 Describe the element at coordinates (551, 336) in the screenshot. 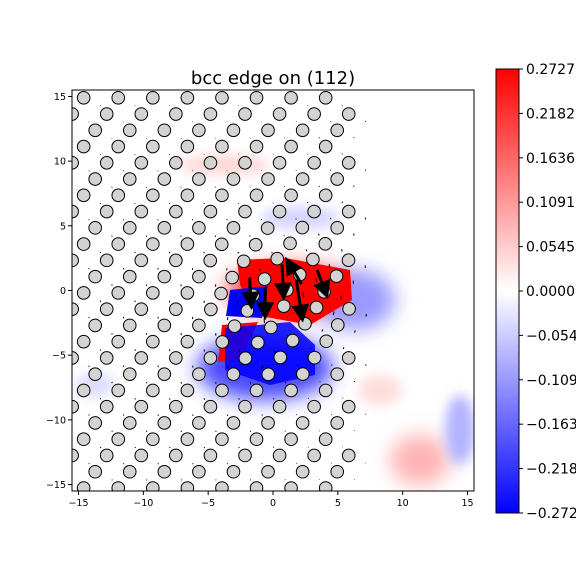

I see `colorbar-tick-label: −0.0545` at that location.